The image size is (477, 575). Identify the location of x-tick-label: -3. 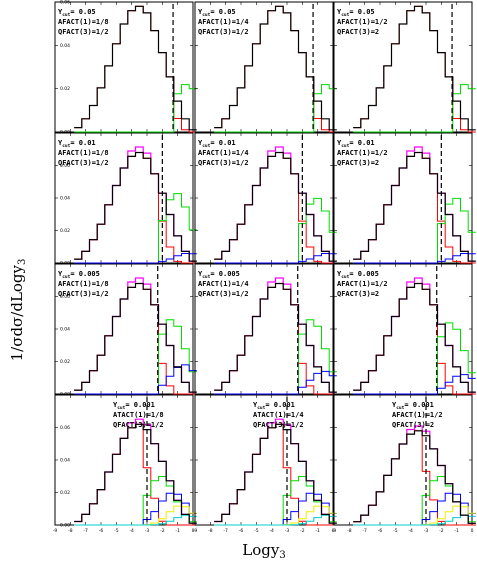
(426, 531).